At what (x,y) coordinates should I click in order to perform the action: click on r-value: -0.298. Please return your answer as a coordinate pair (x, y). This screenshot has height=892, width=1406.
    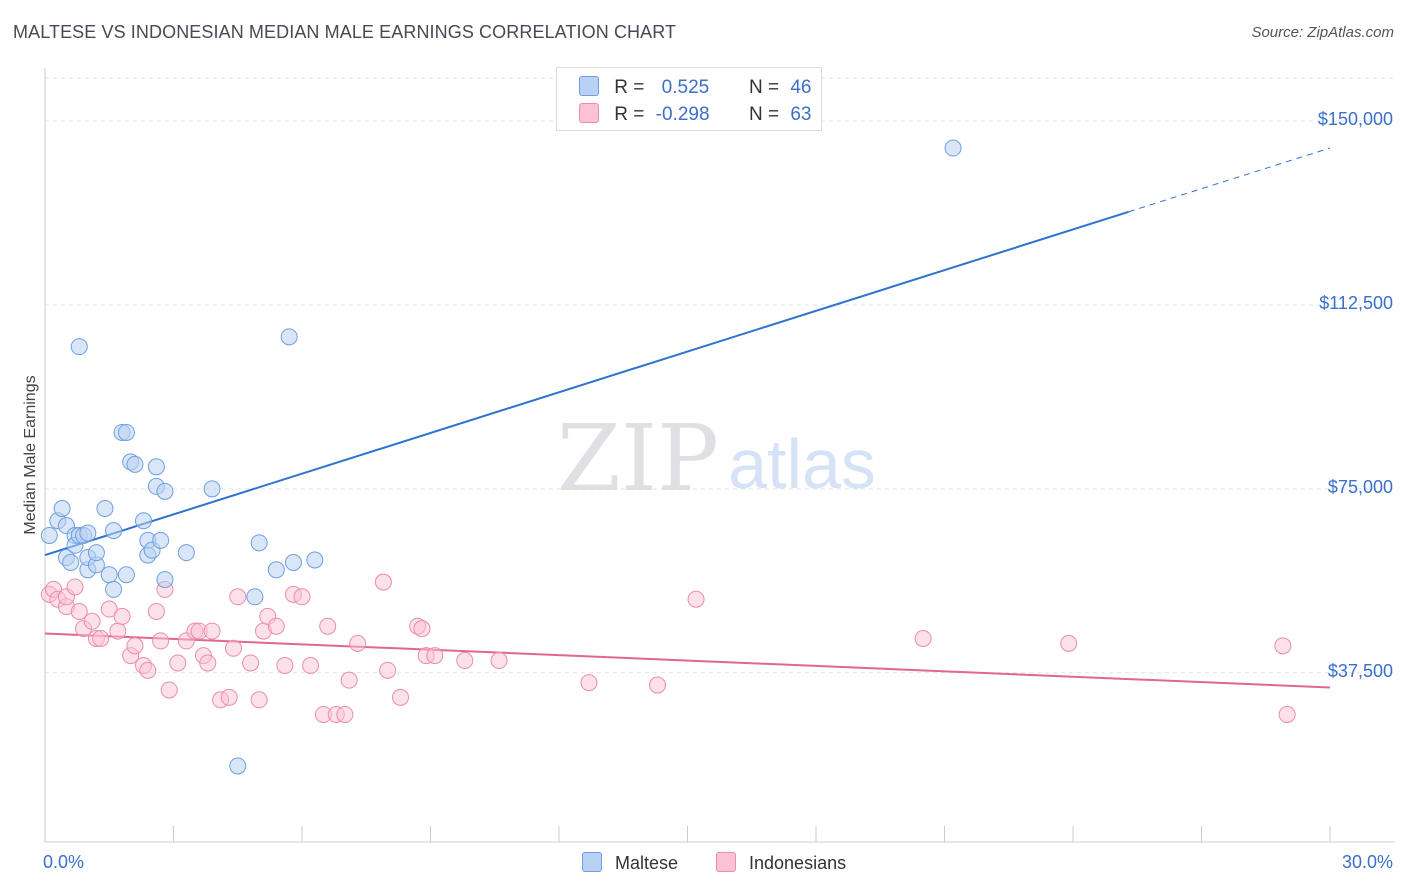
    Looking at the image, I should click on (682, 114).